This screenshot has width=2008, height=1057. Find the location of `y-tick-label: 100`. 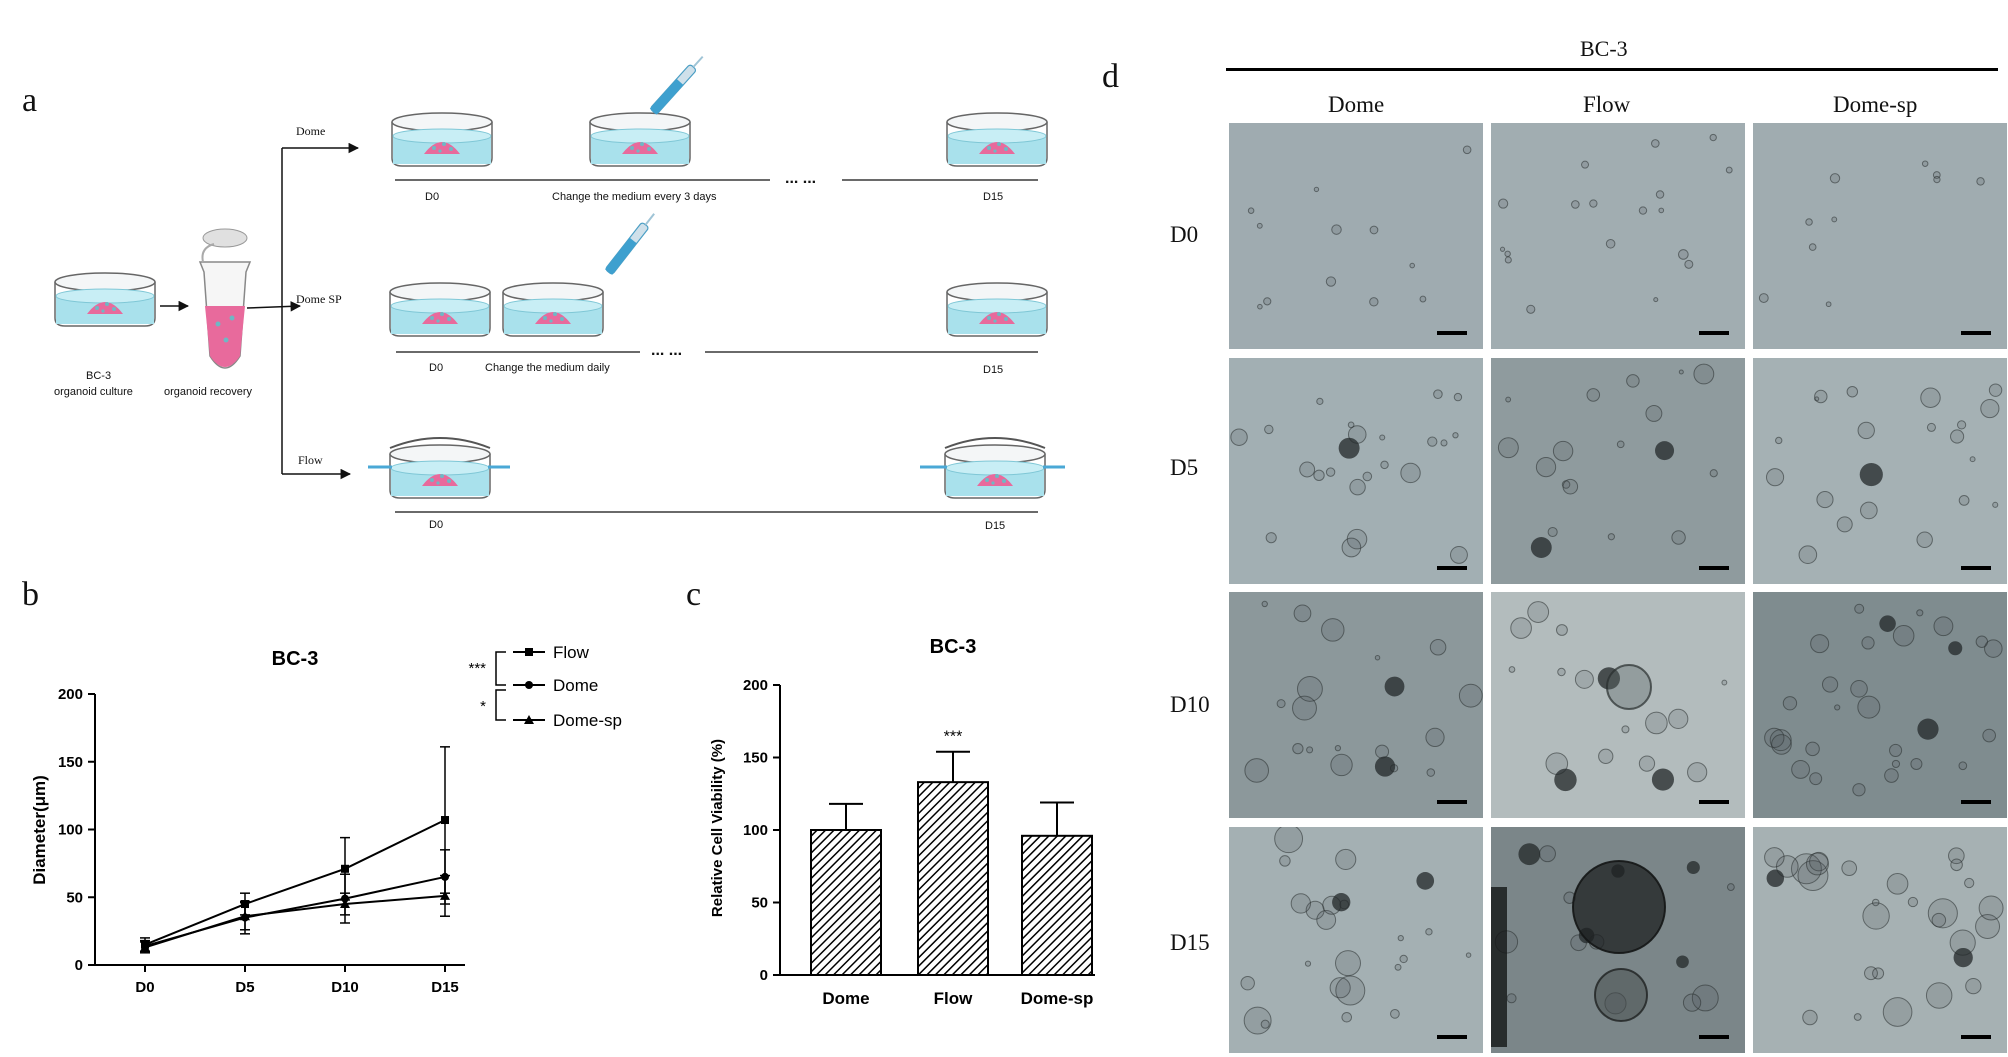

y-tick-label: 100 is located at coordinates (755, 830).